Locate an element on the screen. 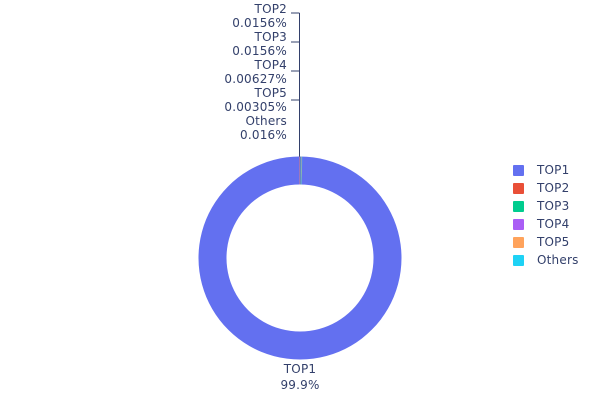 The image size is (600, 400). legend-item-top5: TOP5 is located at coordinates (546, 242).